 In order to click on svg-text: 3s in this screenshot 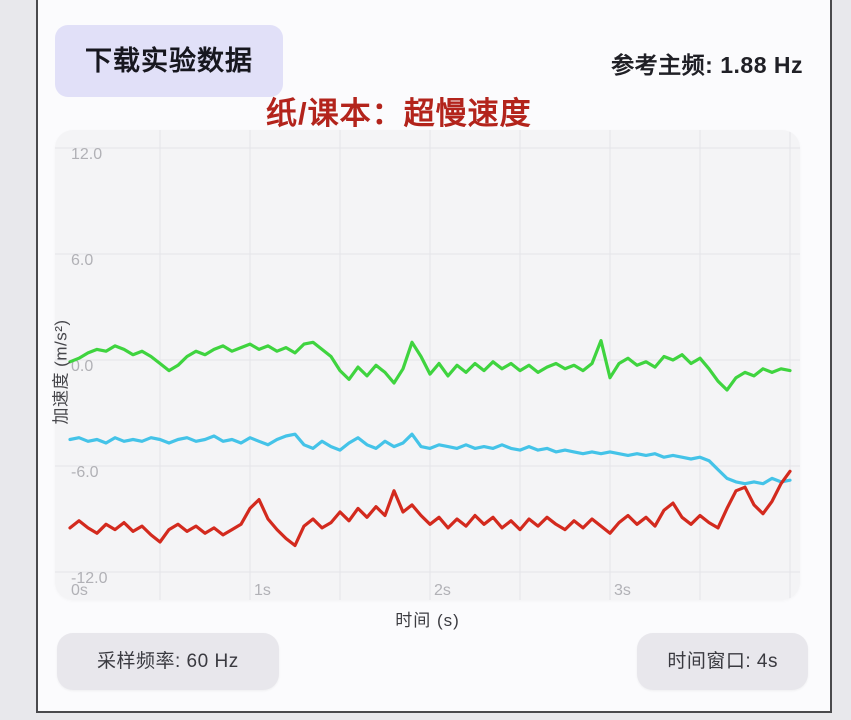, I will do `click(622, 590)`.